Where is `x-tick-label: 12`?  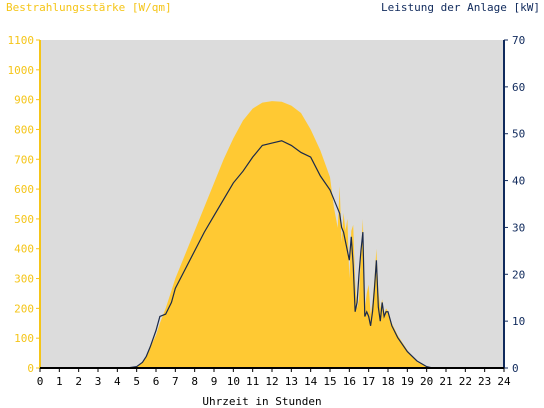 x-tick-label: 12 is located at coordinates (271, 381).